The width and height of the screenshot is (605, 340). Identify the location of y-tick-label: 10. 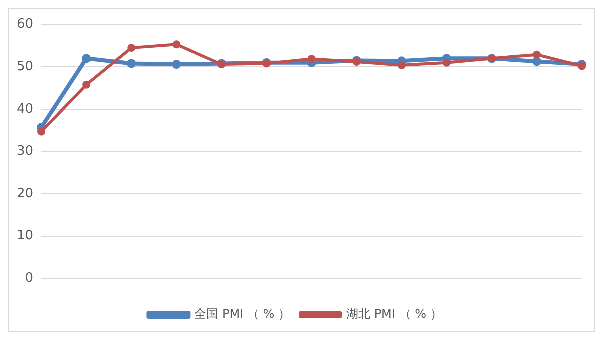
(25, 236).